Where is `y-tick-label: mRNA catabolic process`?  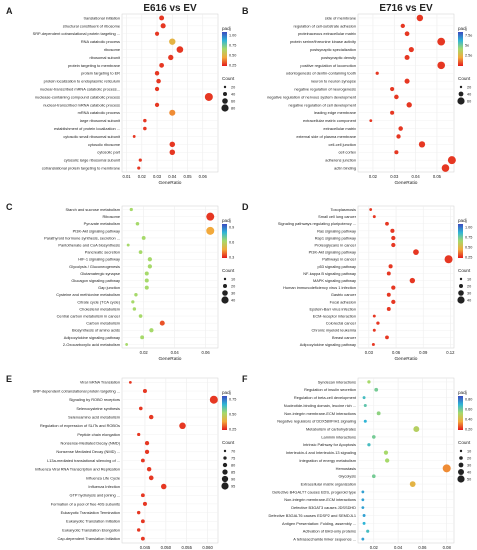 y-tick-label: mRNA catabolic process is located at coordinates (99, 112).